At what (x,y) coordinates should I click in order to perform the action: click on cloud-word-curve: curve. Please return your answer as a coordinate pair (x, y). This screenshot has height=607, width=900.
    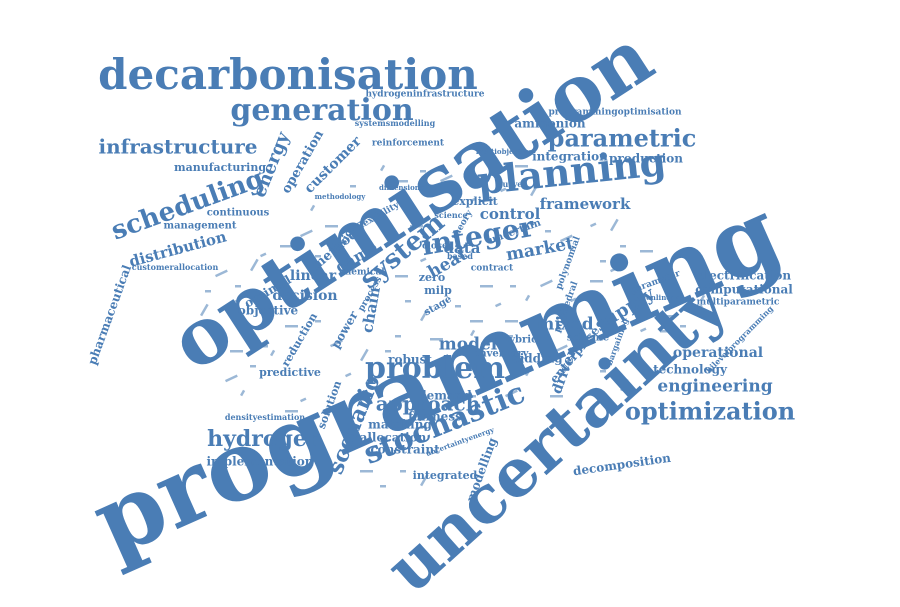
    Looking at the image, I should click on (510, 184).